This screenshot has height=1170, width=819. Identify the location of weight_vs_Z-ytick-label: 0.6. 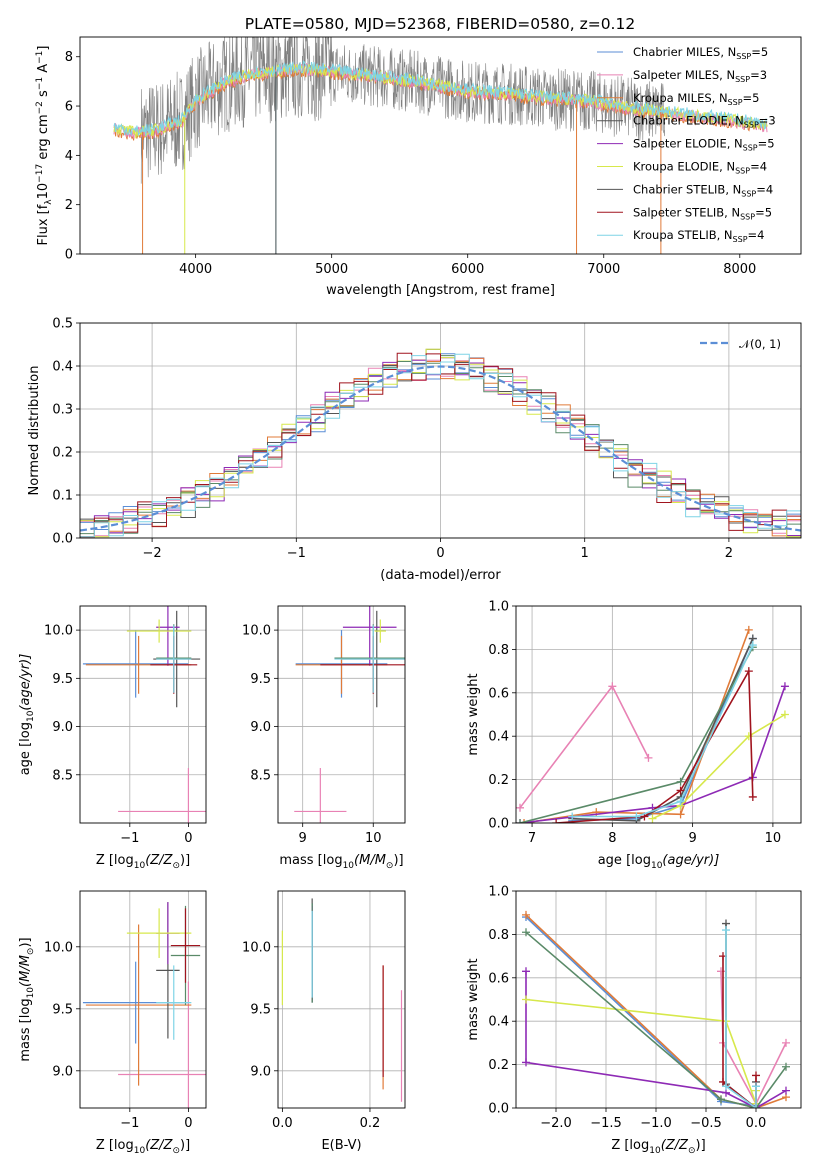
(498, 978).